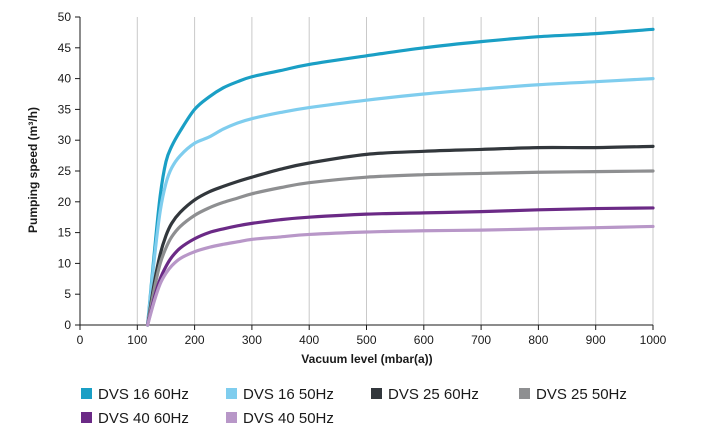 Image resolution: width=706 pixels, height=434 pixels. I want to click on y-tick-label-0: 0, so click(67, 325).